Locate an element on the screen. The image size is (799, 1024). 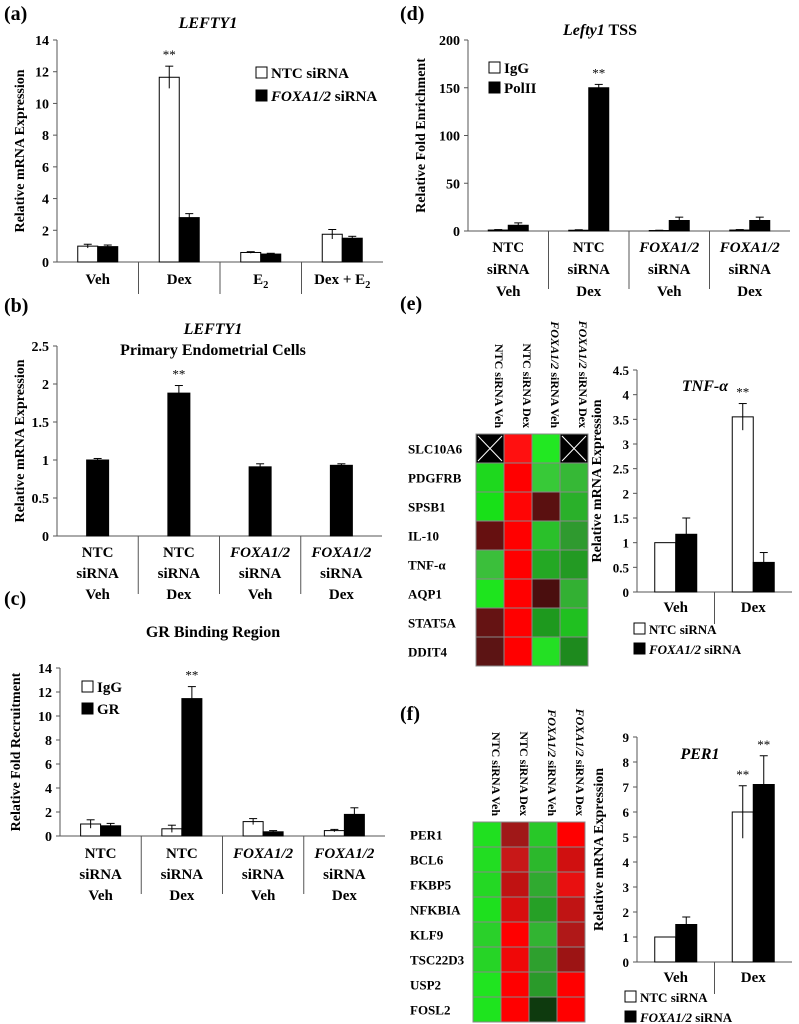
panel-label: (f) is located at coordinates (410, 714).